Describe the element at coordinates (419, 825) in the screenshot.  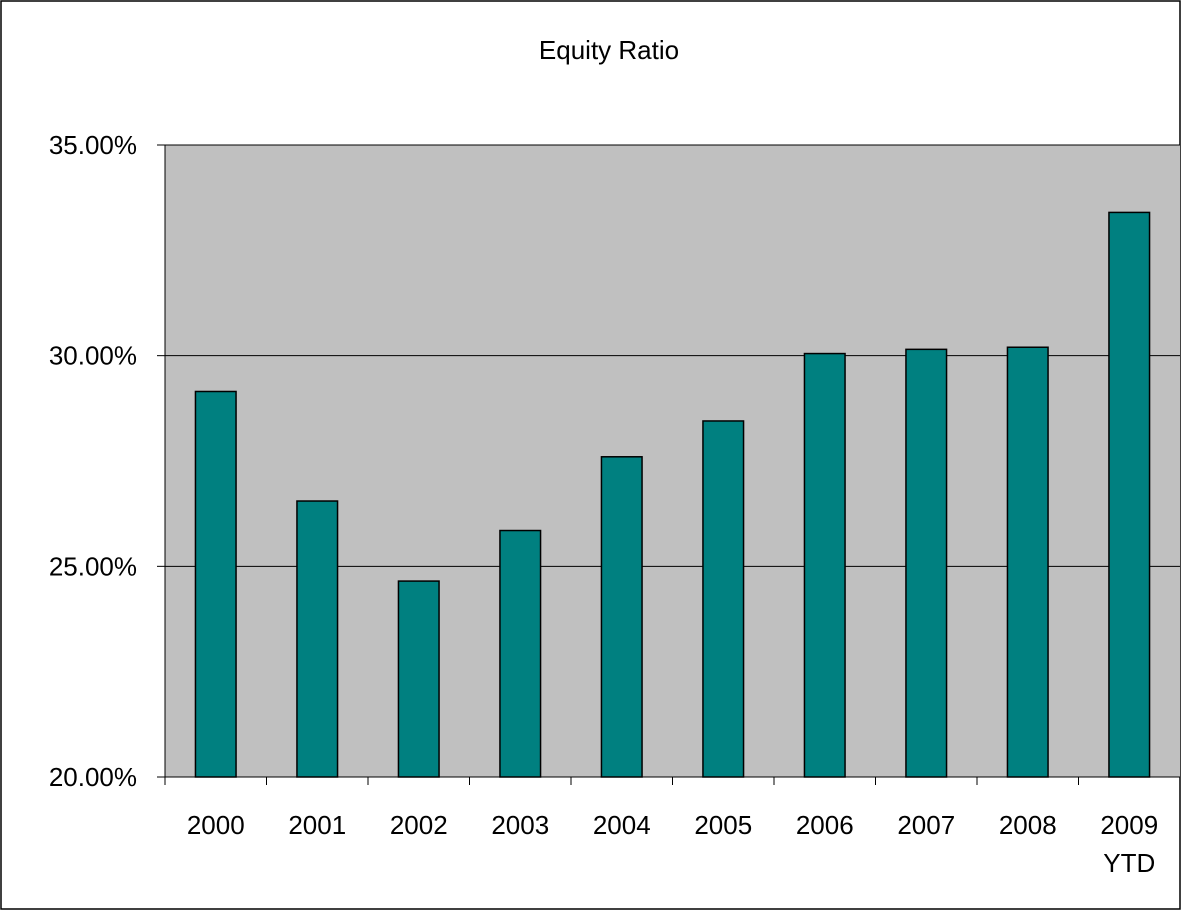
I see `x-tick-label: 2002` at that location.